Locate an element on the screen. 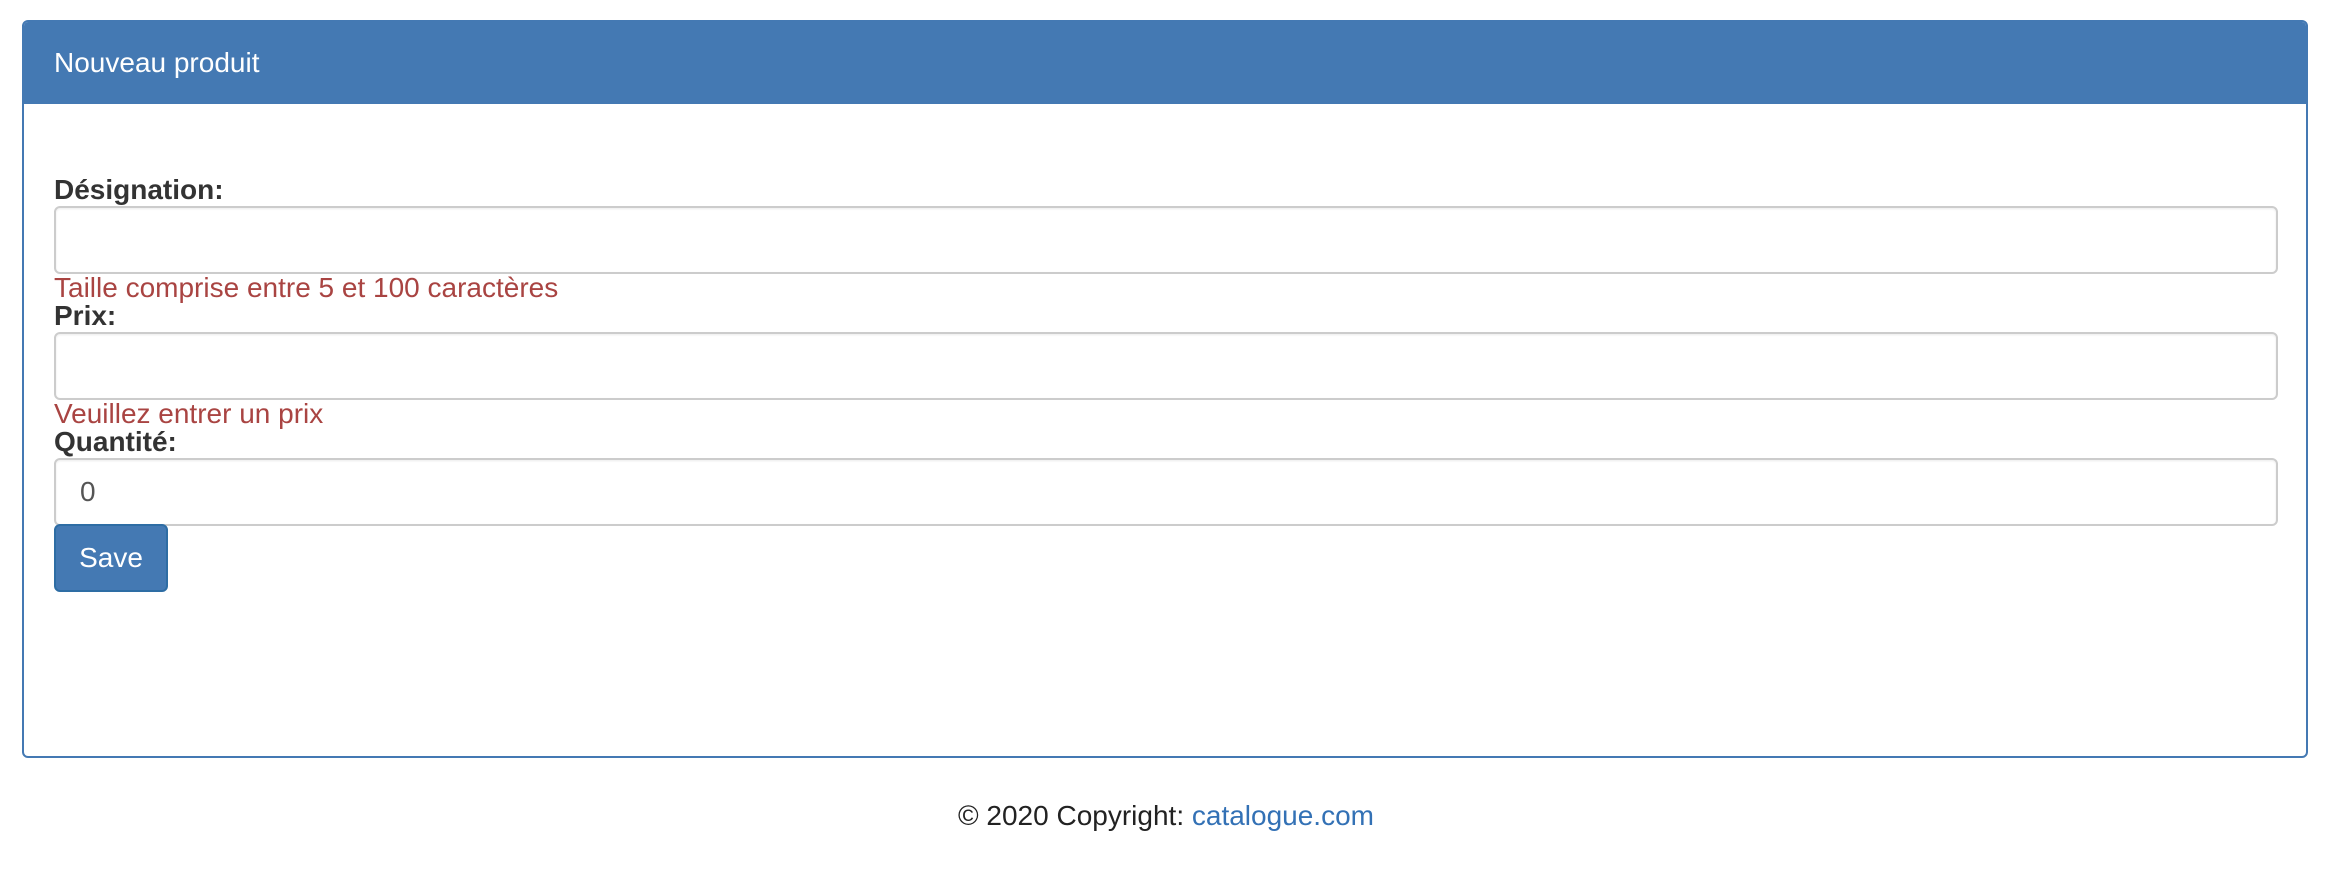  panel-heading: Nouveau produit is located at coordinates (1165, 63).